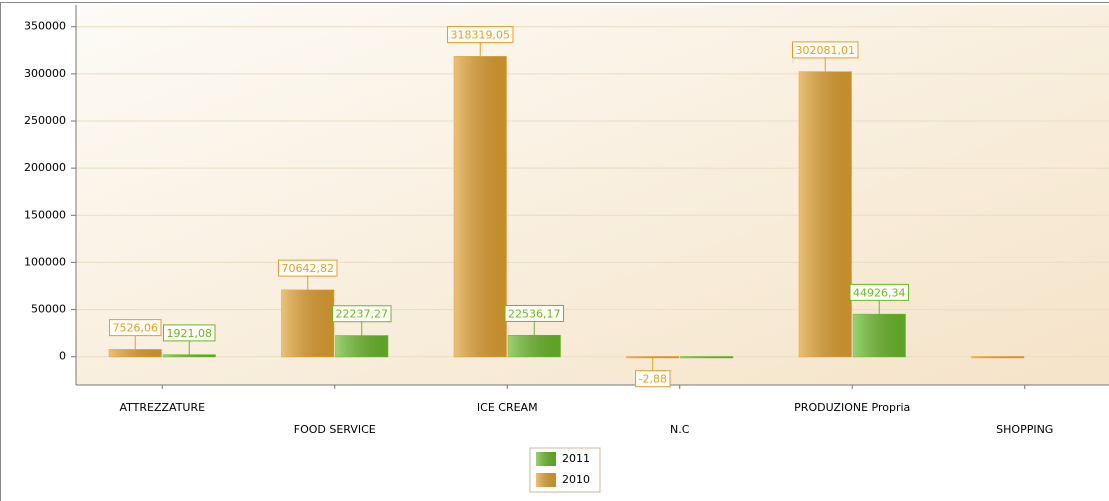 Image resolution: width=1109 pixels, height=501 pixels. What do you see at coordinates (45, 26) in the screenshot?
I see `y-tick-label: 350000` at bounding box center [45, 26].